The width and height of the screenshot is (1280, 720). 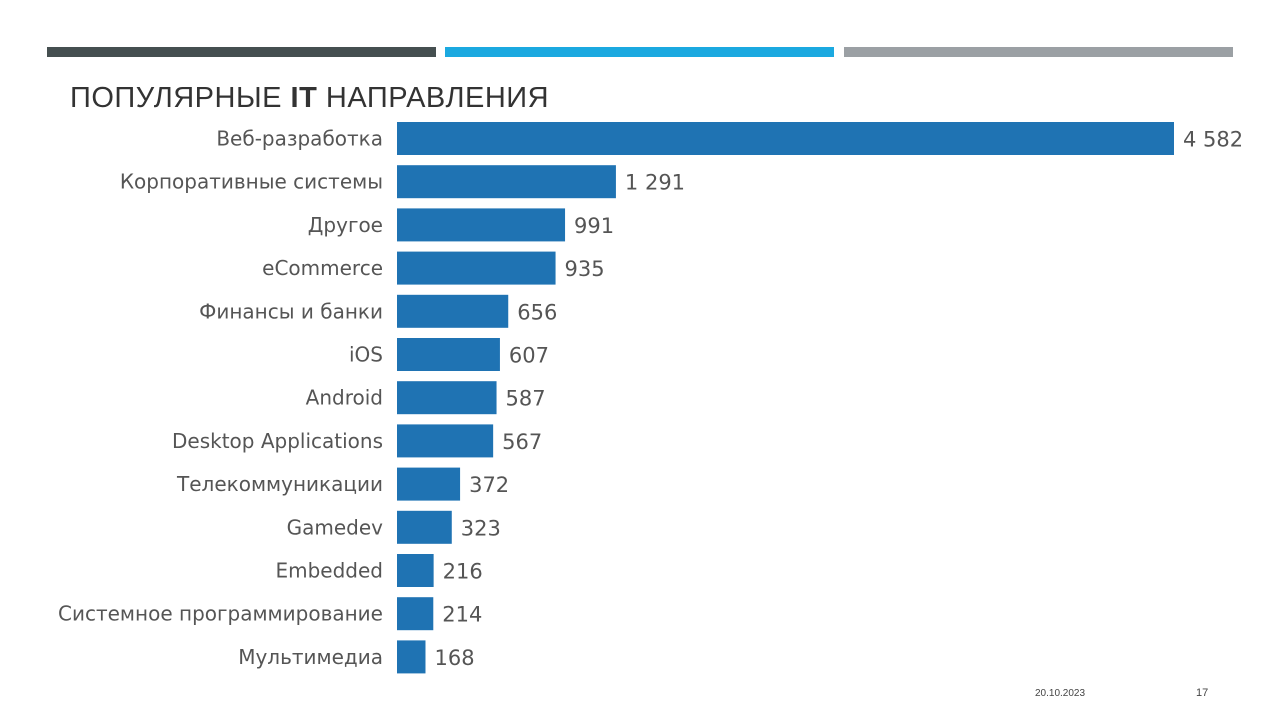 What do you see at coordinates (310, 657) in the screenshot?
I see `category-label-12: Мультимедиа` at bounding box center [310, 657].